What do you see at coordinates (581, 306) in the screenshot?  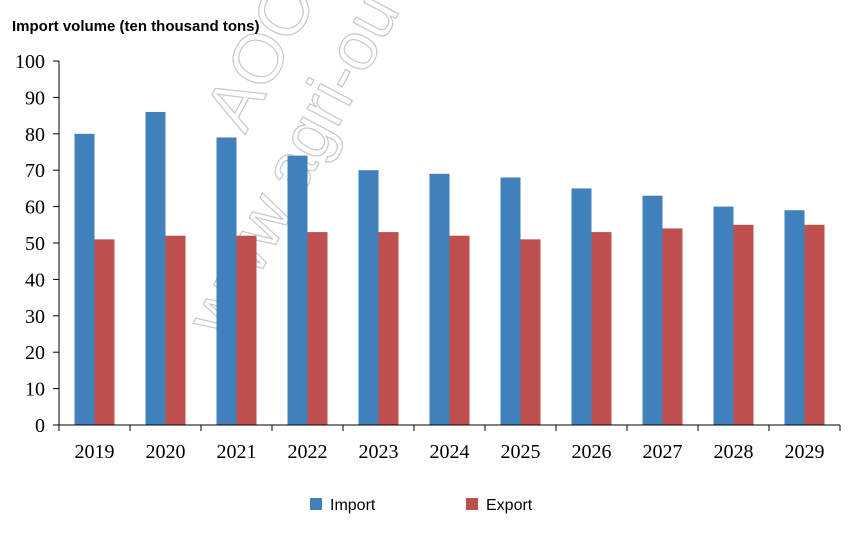 I see `bar-import-2026` at bounding box center [581, 306].